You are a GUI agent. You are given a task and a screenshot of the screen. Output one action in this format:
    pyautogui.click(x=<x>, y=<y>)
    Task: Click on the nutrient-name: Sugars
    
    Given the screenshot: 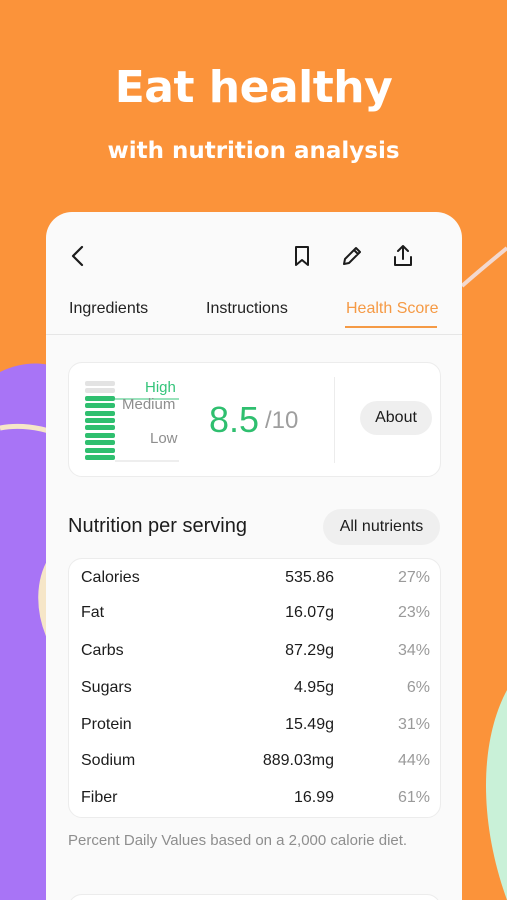 What is the action you would take?
    pyautogui.click(x=106, y=687)
    